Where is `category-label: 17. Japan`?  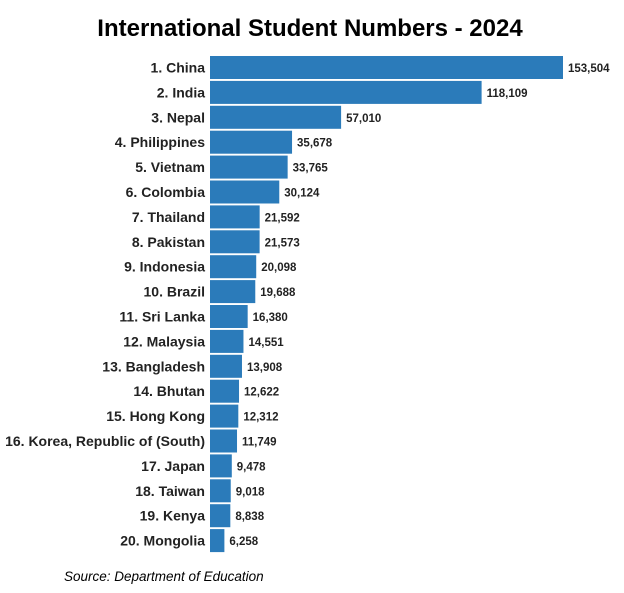
category-label: 17. Japan is located at coordinates (173, 466).